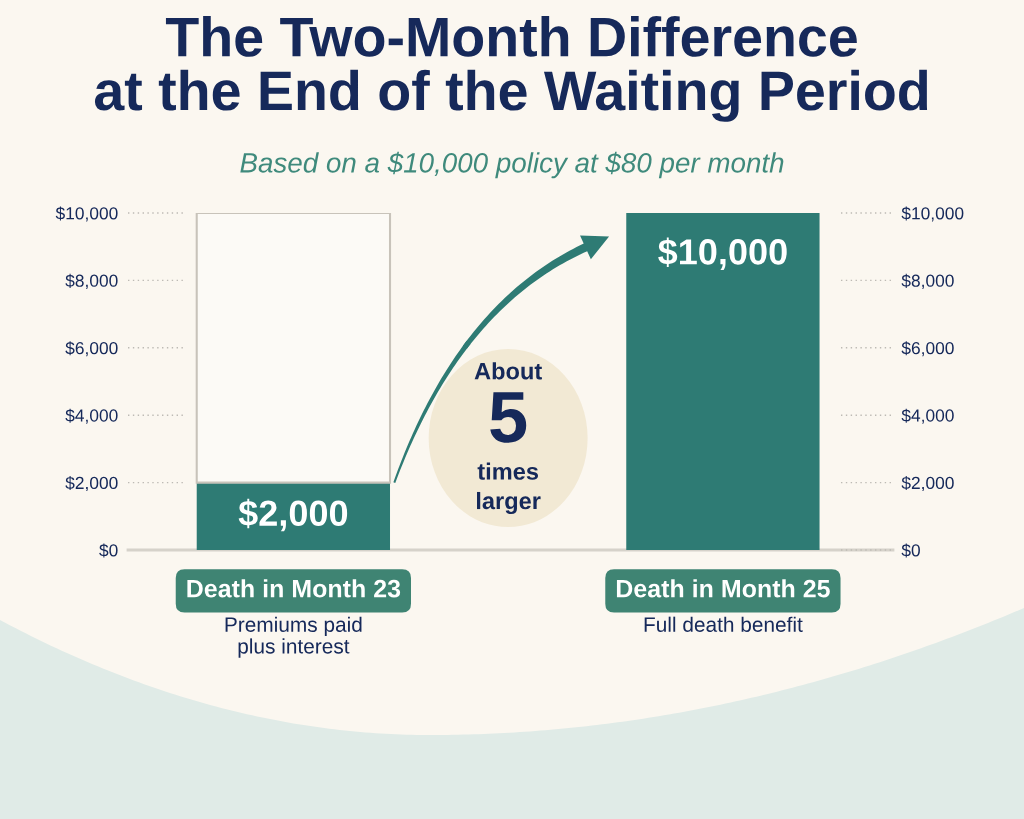 This screenshot has height=819, width=1024. I want to click on y2-tick-label: $4,000, so click(91, 416).